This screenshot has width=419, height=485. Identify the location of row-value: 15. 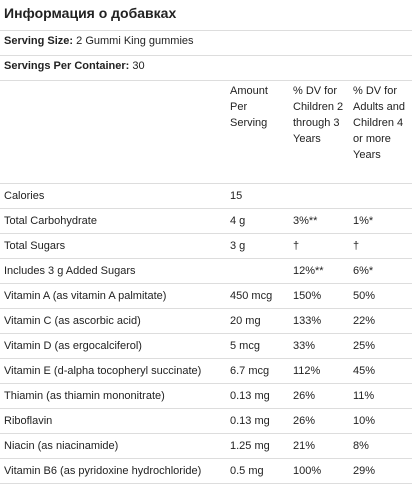
(236, 196).